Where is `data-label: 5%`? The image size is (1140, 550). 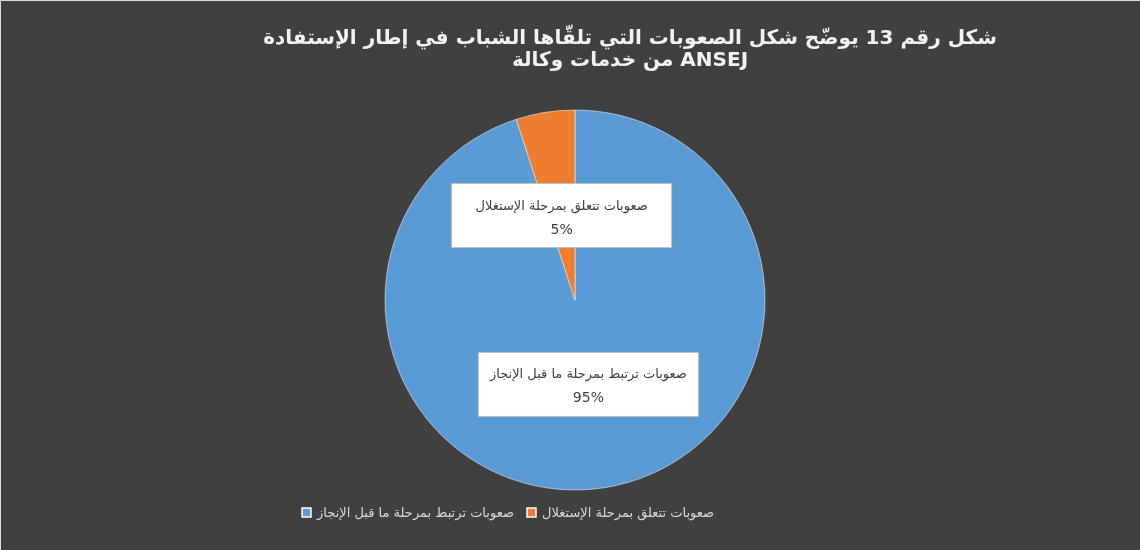 data-label: 5% is located at coordinates (561, 228).